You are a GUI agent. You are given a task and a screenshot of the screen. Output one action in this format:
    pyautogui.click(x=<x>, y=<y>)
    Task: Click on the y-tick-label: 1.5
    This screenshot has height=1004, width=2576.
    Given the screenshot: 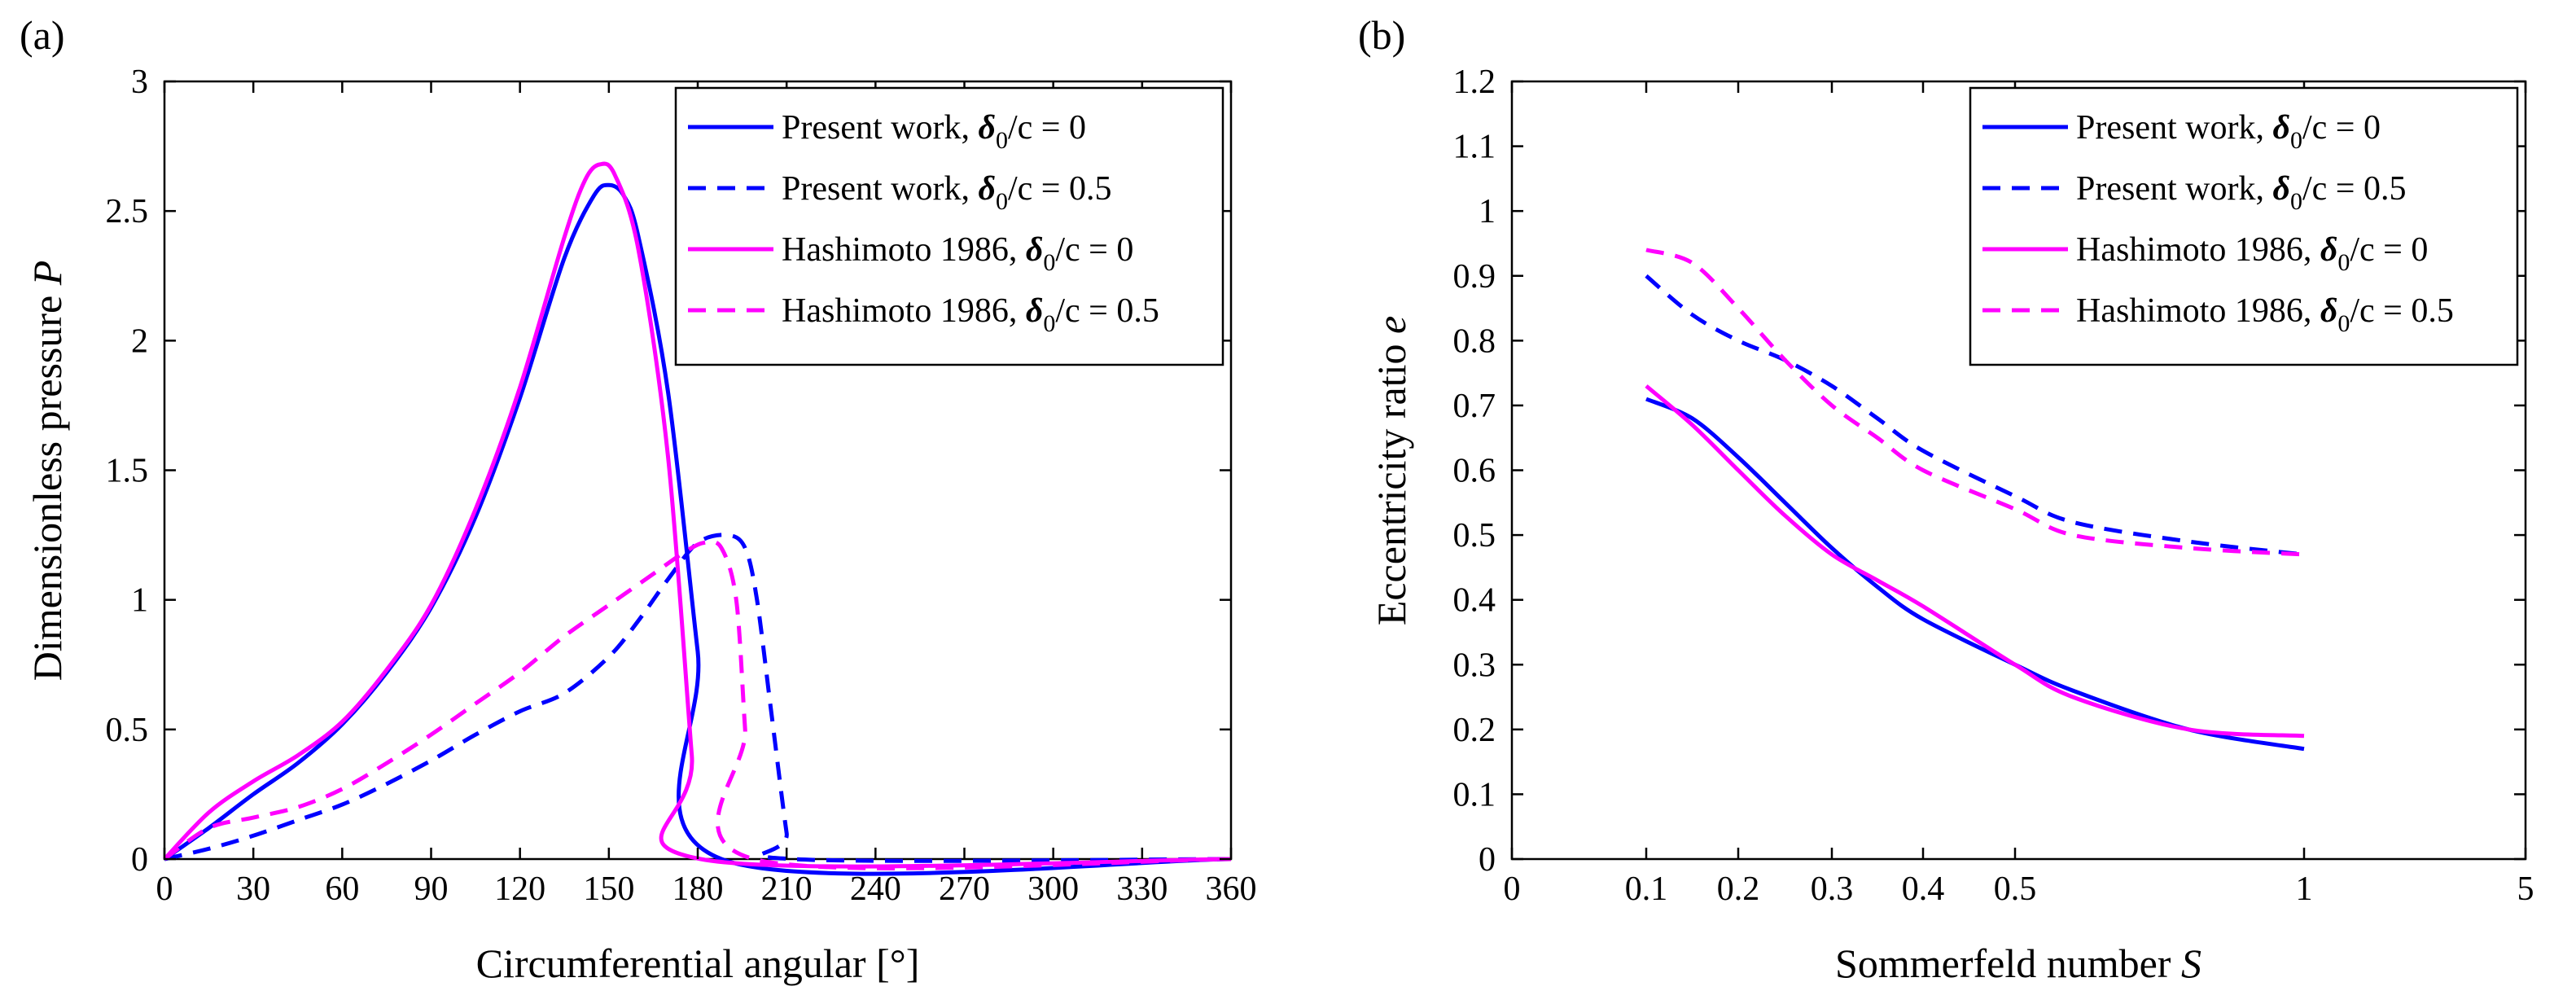 What is the action you would take?
    pyautogui.click(x=128, y=471)
    